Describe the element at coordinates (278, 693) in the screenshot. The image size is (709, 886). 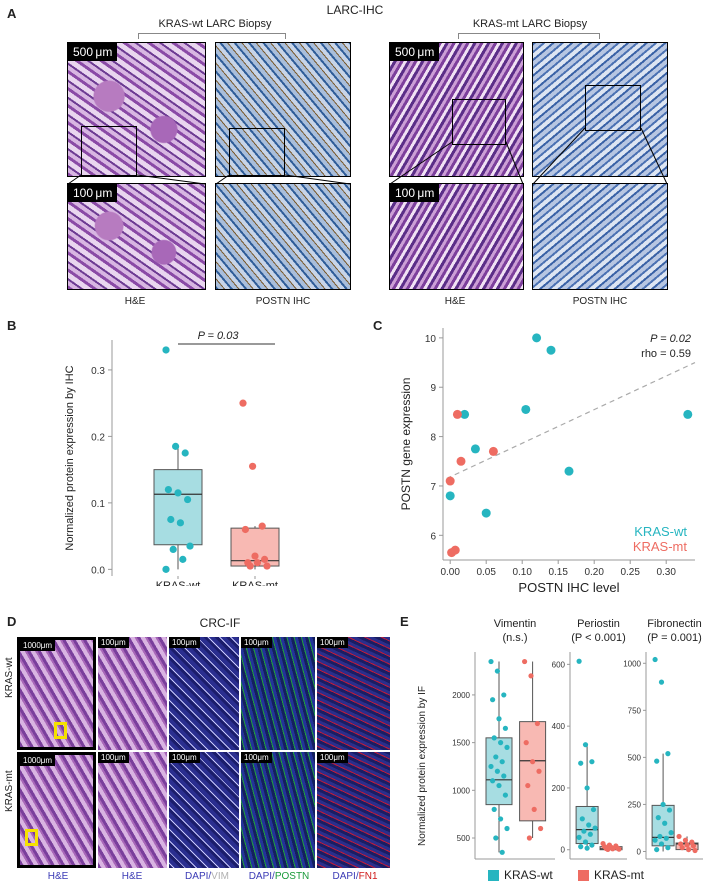
I see `wt-dapi-postn-if: 100μm` at that location.